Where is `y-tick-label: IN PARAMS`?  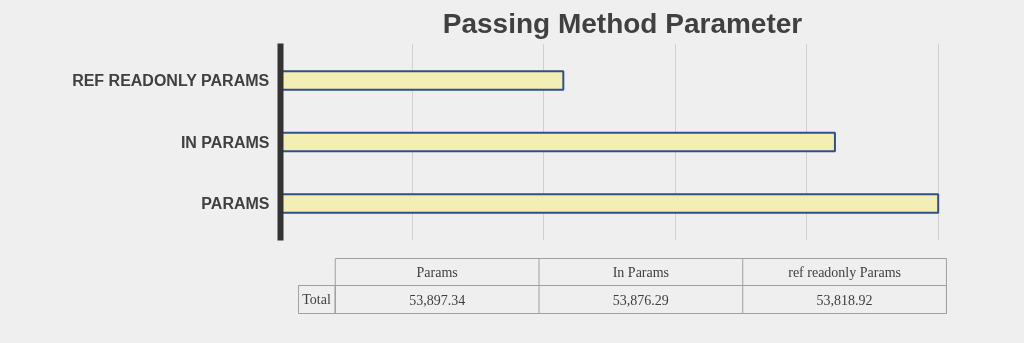
y-tick-label: IN PARAMS is located at coordinates (225, 142).